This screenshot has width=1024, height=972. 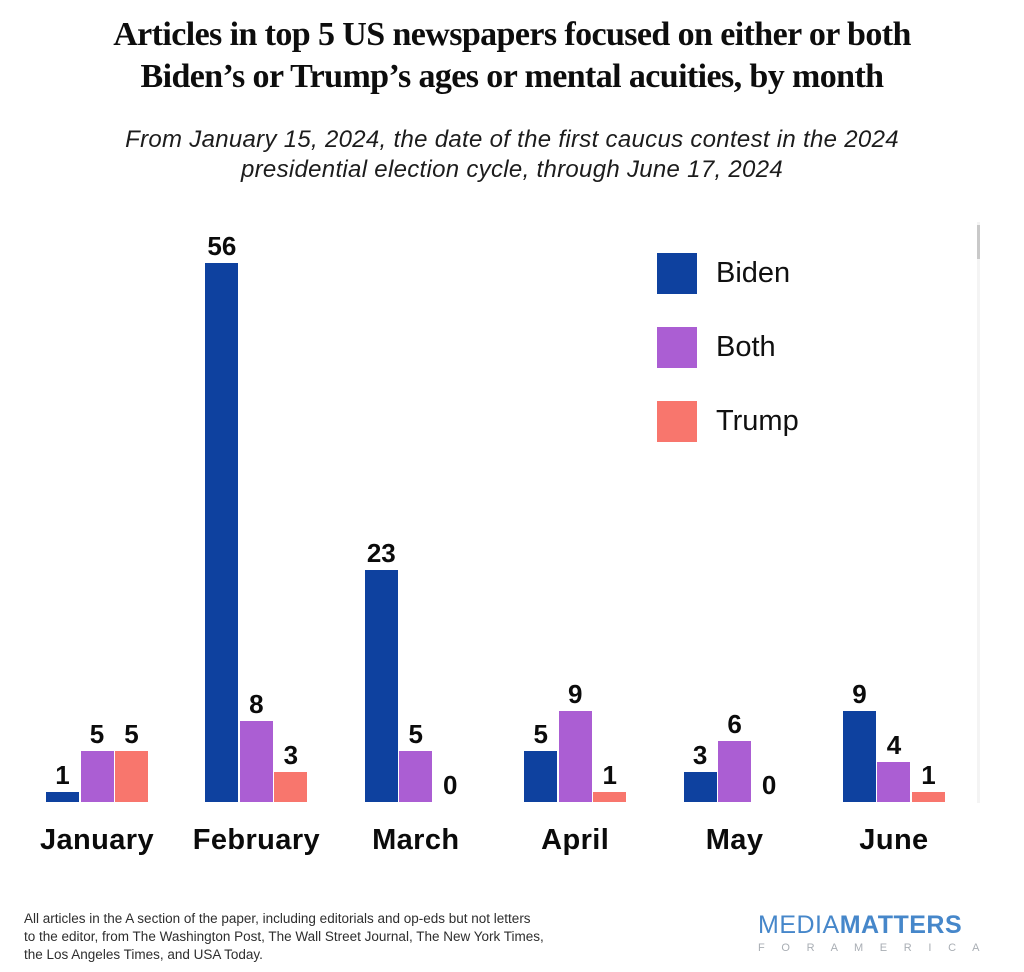 I want to click on bar-both-january, so click(x=97, y=776).